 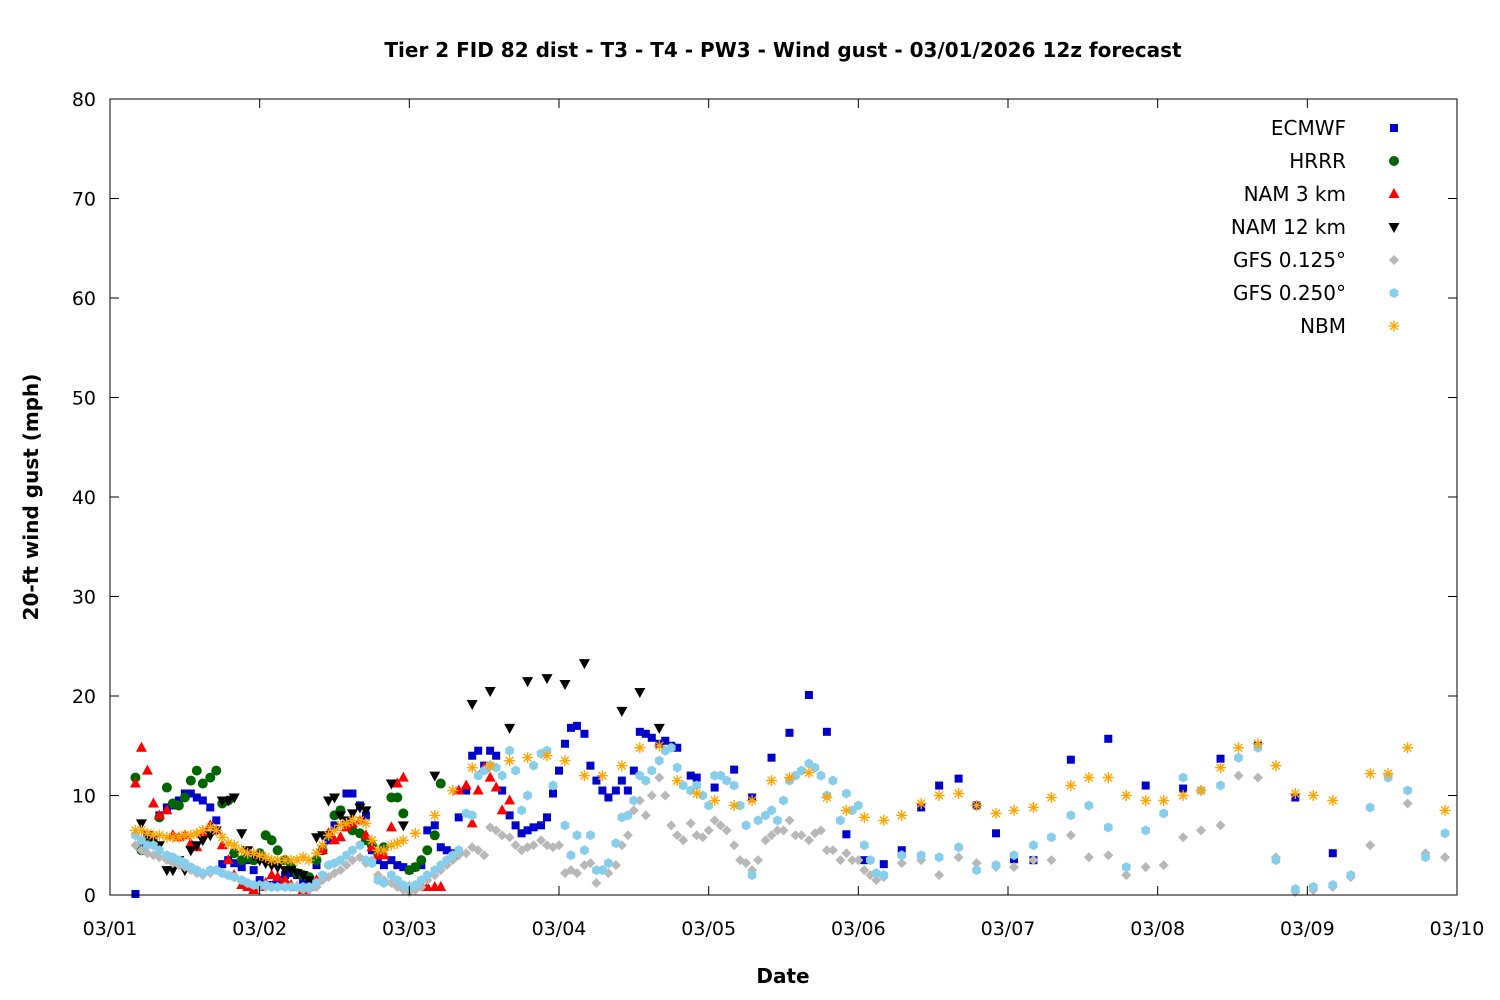 I want to click on legend-label: GFS 0.125°, so click(x=1289, y=260).